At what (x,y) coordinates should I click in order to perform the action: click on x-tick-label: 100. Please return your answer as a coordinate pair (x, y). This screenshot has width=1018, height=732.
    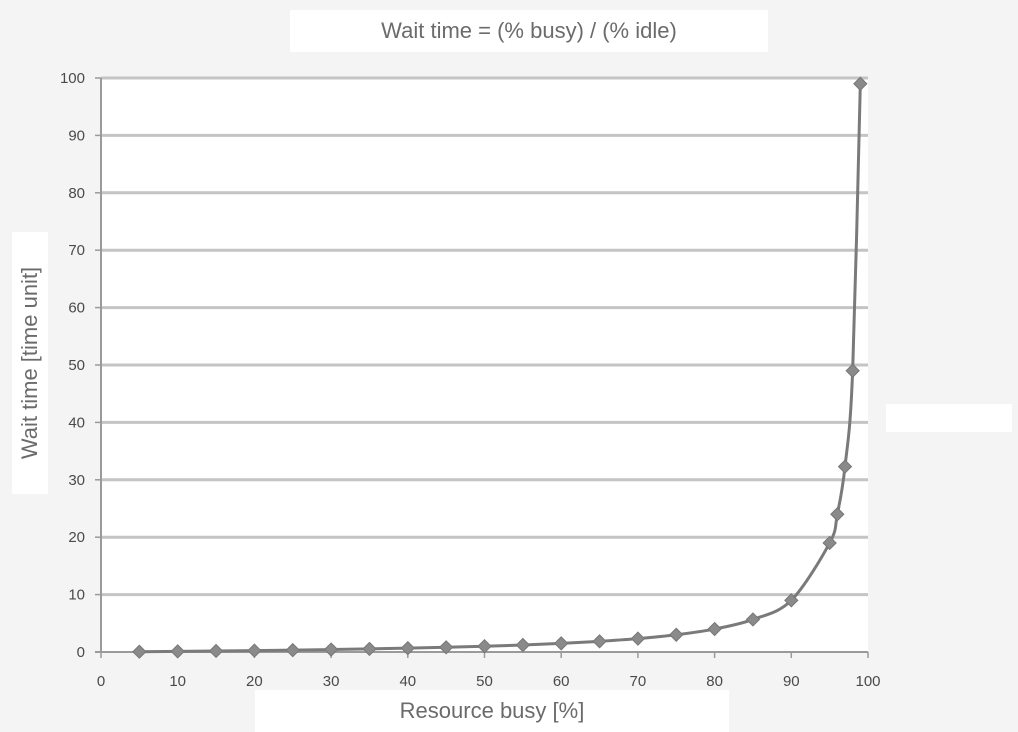
    Looking at the image, I should click on (867, 681).